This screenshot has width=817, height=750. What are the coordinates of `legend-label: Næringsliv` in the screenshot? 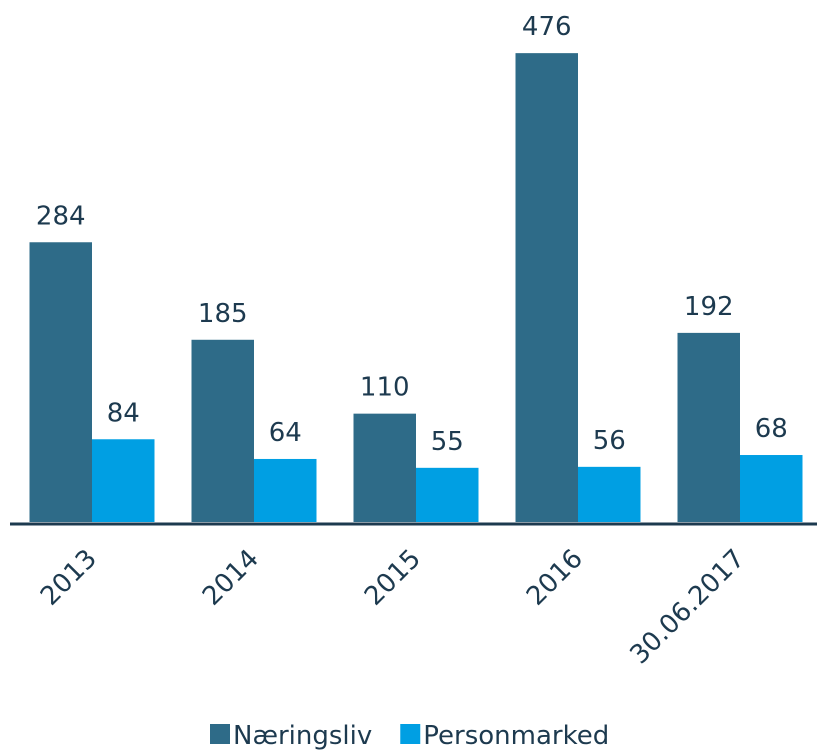 It's located at (302, 735).